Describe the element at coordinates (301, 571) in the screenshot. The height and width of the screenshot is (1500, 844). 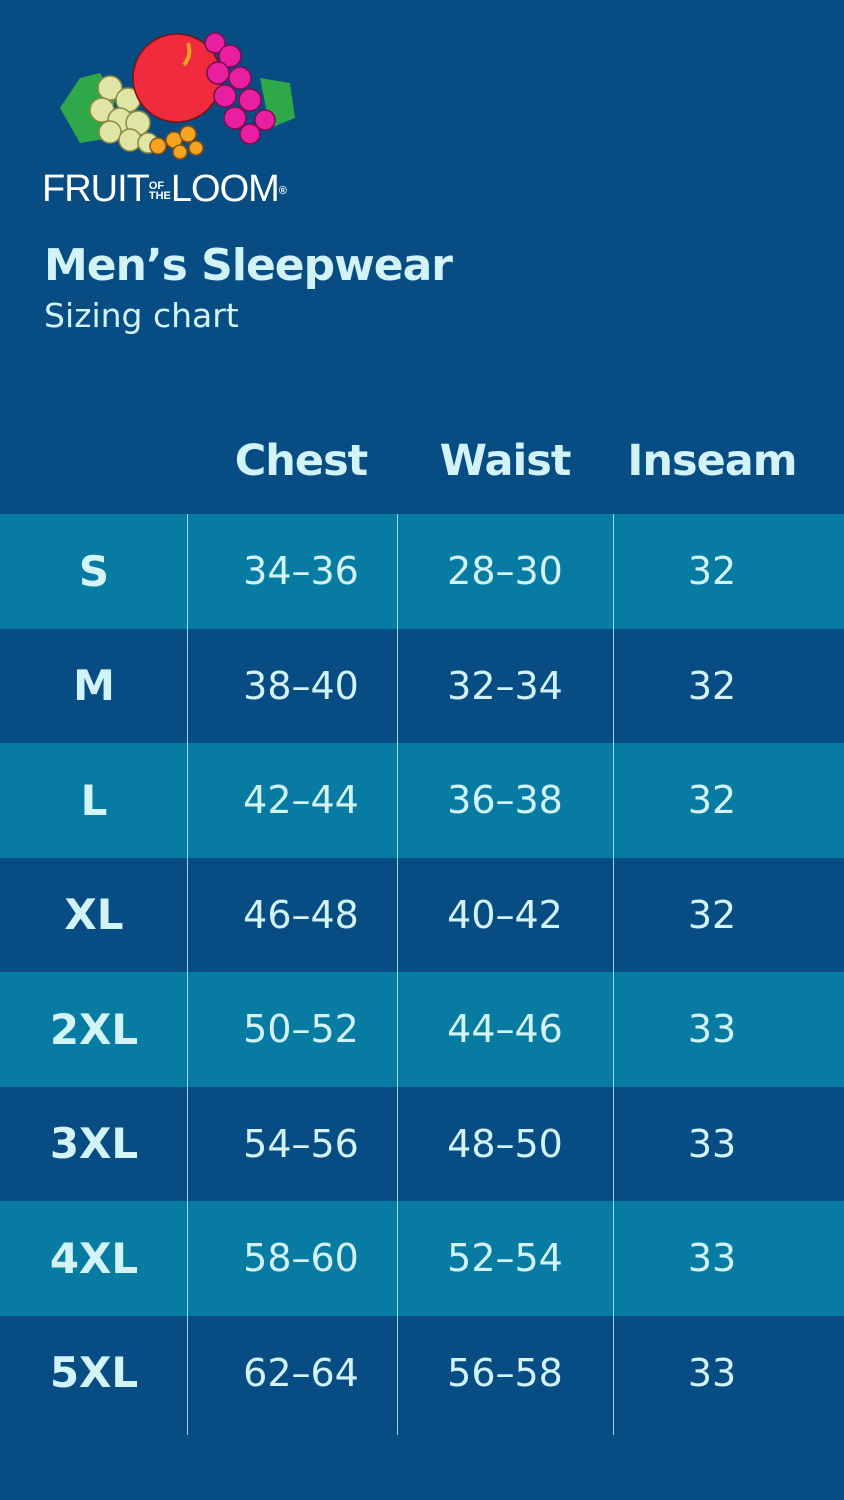
I see `chest-cell: 34–36` at that location.